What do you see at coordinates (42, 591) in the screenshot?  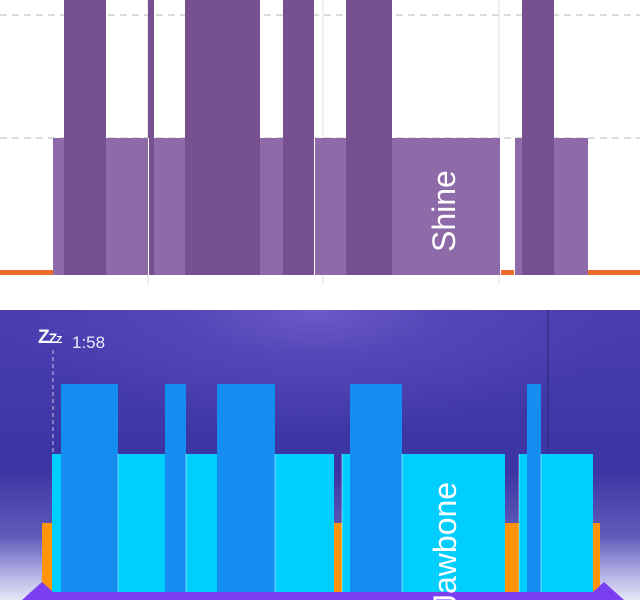 I see `timeline-start-marker` at bounding box center [42, 591].